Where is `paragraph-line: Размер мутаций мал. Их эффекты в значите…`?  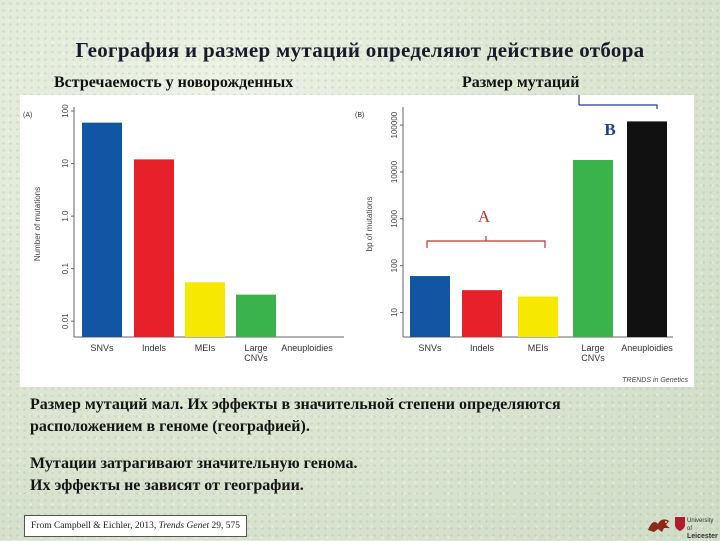 paragraph-line: Размер мутаций мал. Их эффекты в значите… is located at coordinates (295, 404).